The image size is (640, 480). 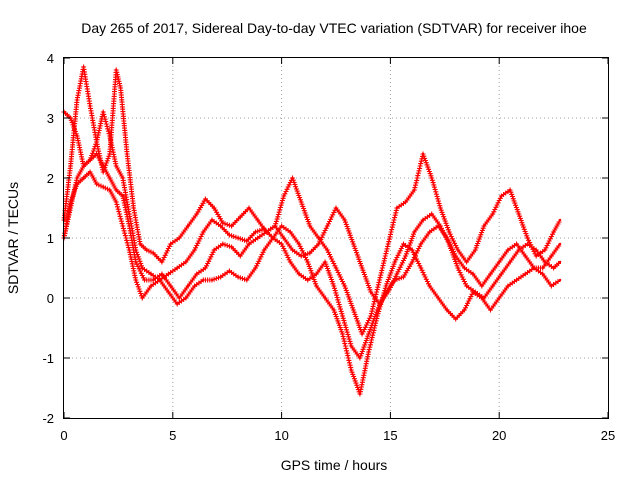 What do you see at coordinates (390, 435) in the screenshot?
I see `x-tick-label: 15` at bounding box center [390, 435].